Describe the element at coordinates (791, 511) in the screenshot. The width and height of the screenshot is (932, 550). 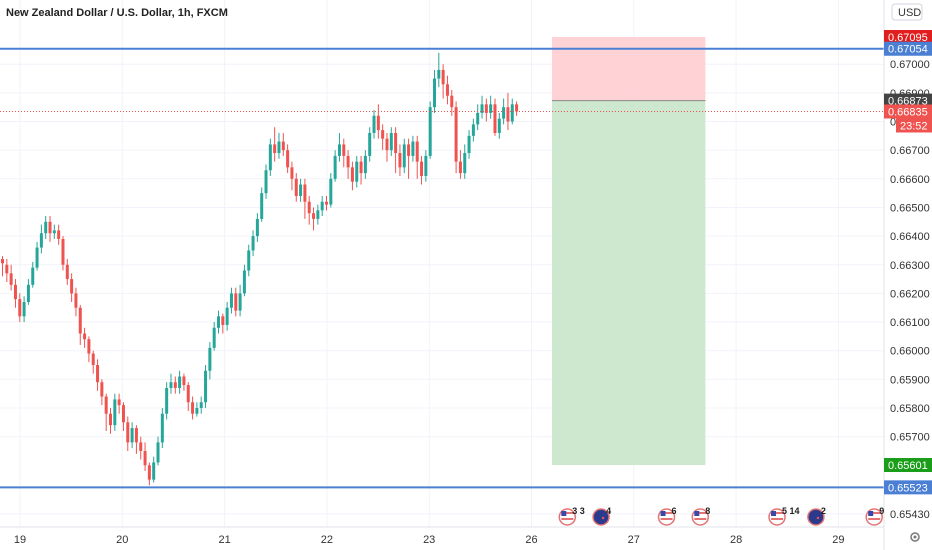
I see `event-count: 5 14` at that location.